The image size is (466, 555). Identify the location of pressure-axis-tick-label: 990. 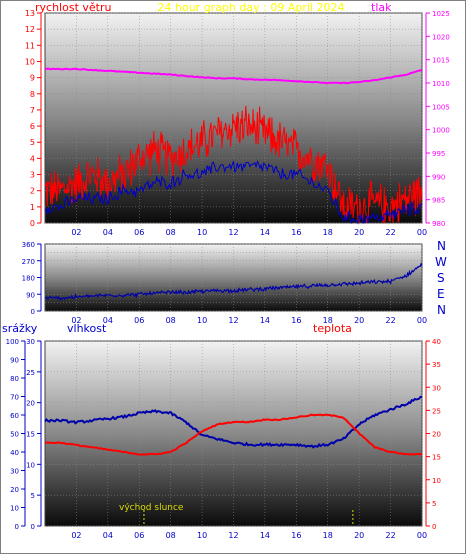
(438, 177).